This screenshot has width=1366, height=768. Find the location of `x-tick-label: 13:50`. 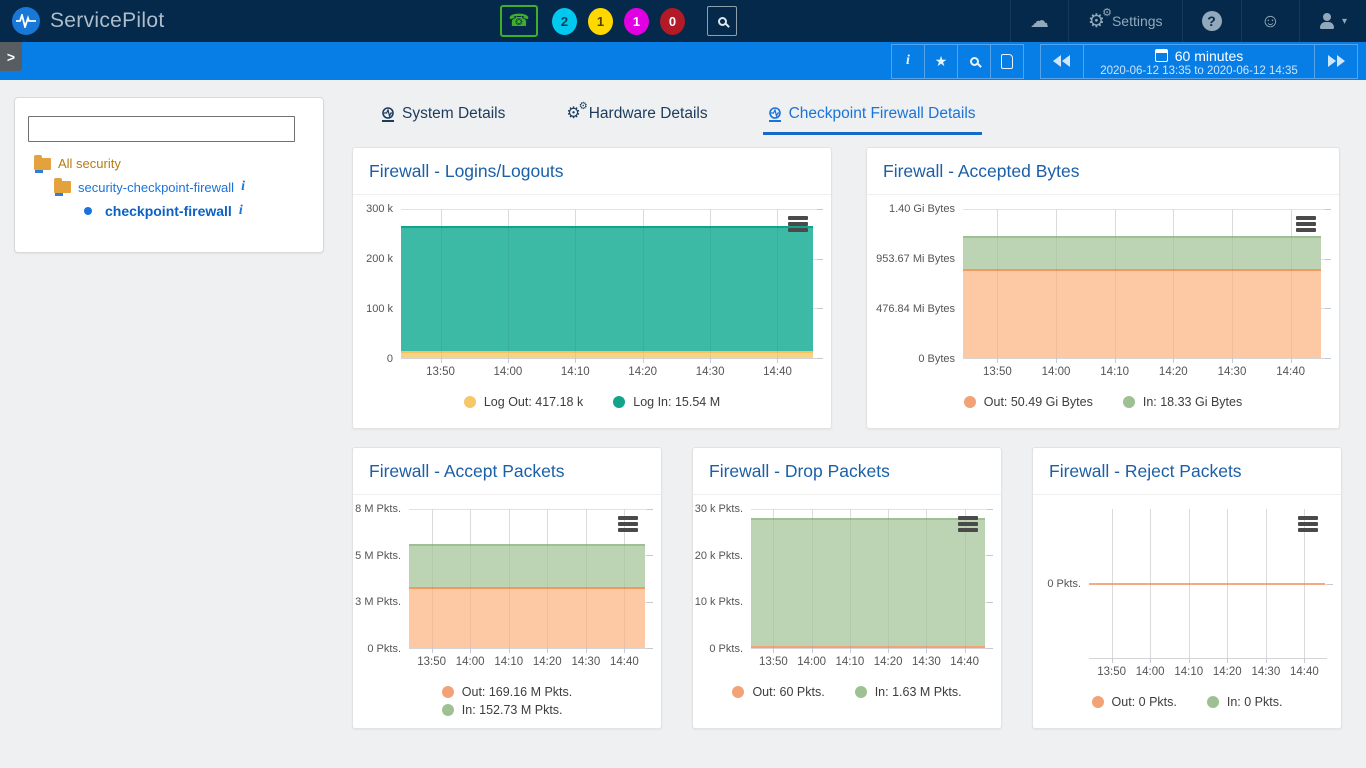

x-tick-label: 13:50 is located at coordinates (1111, 672).